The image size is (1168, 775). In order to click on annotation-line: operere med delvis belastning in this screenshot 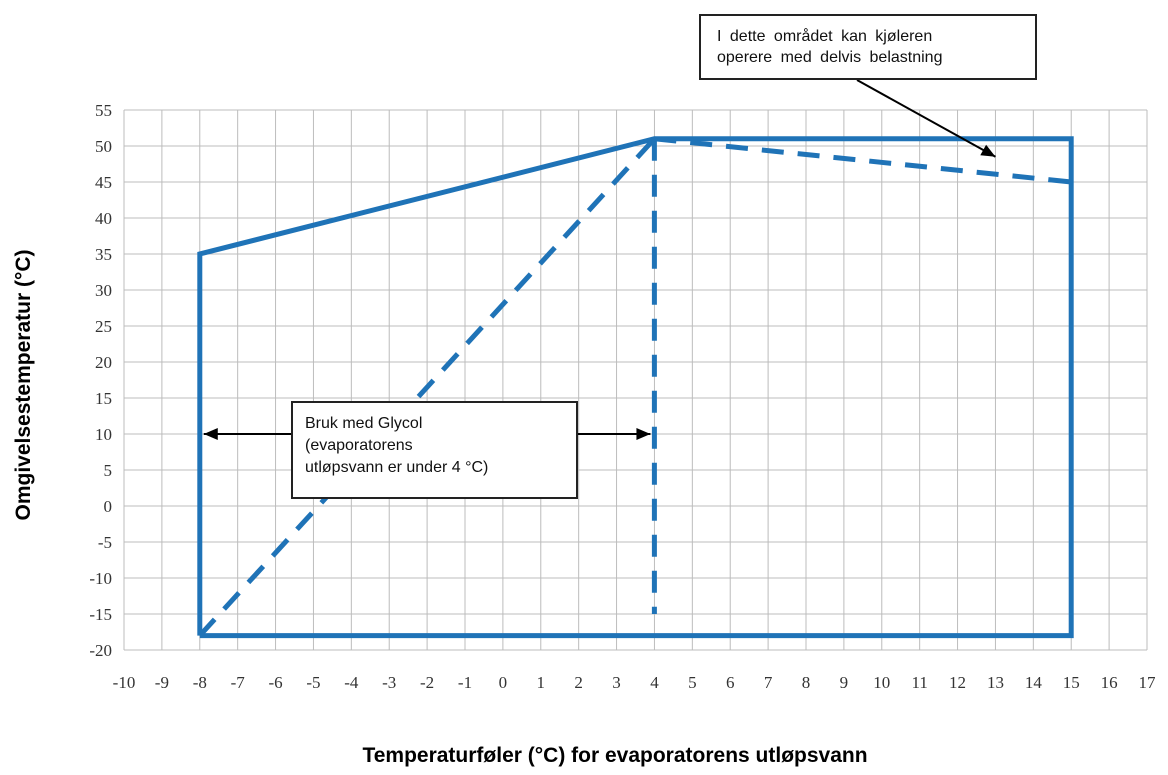, I will do `click(830, 57)`.